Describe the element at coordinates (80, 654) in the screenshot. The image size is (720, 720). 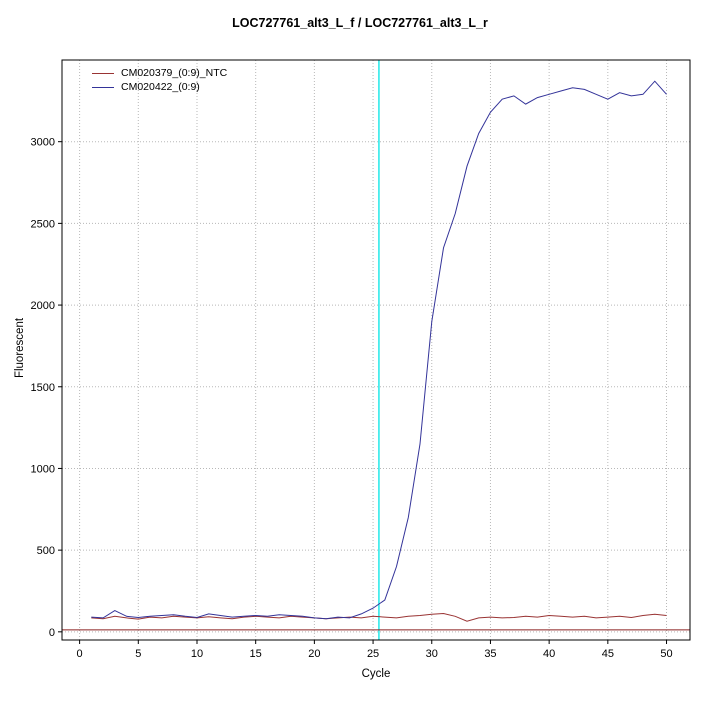
I see `x-tick-label: 0` at that location.